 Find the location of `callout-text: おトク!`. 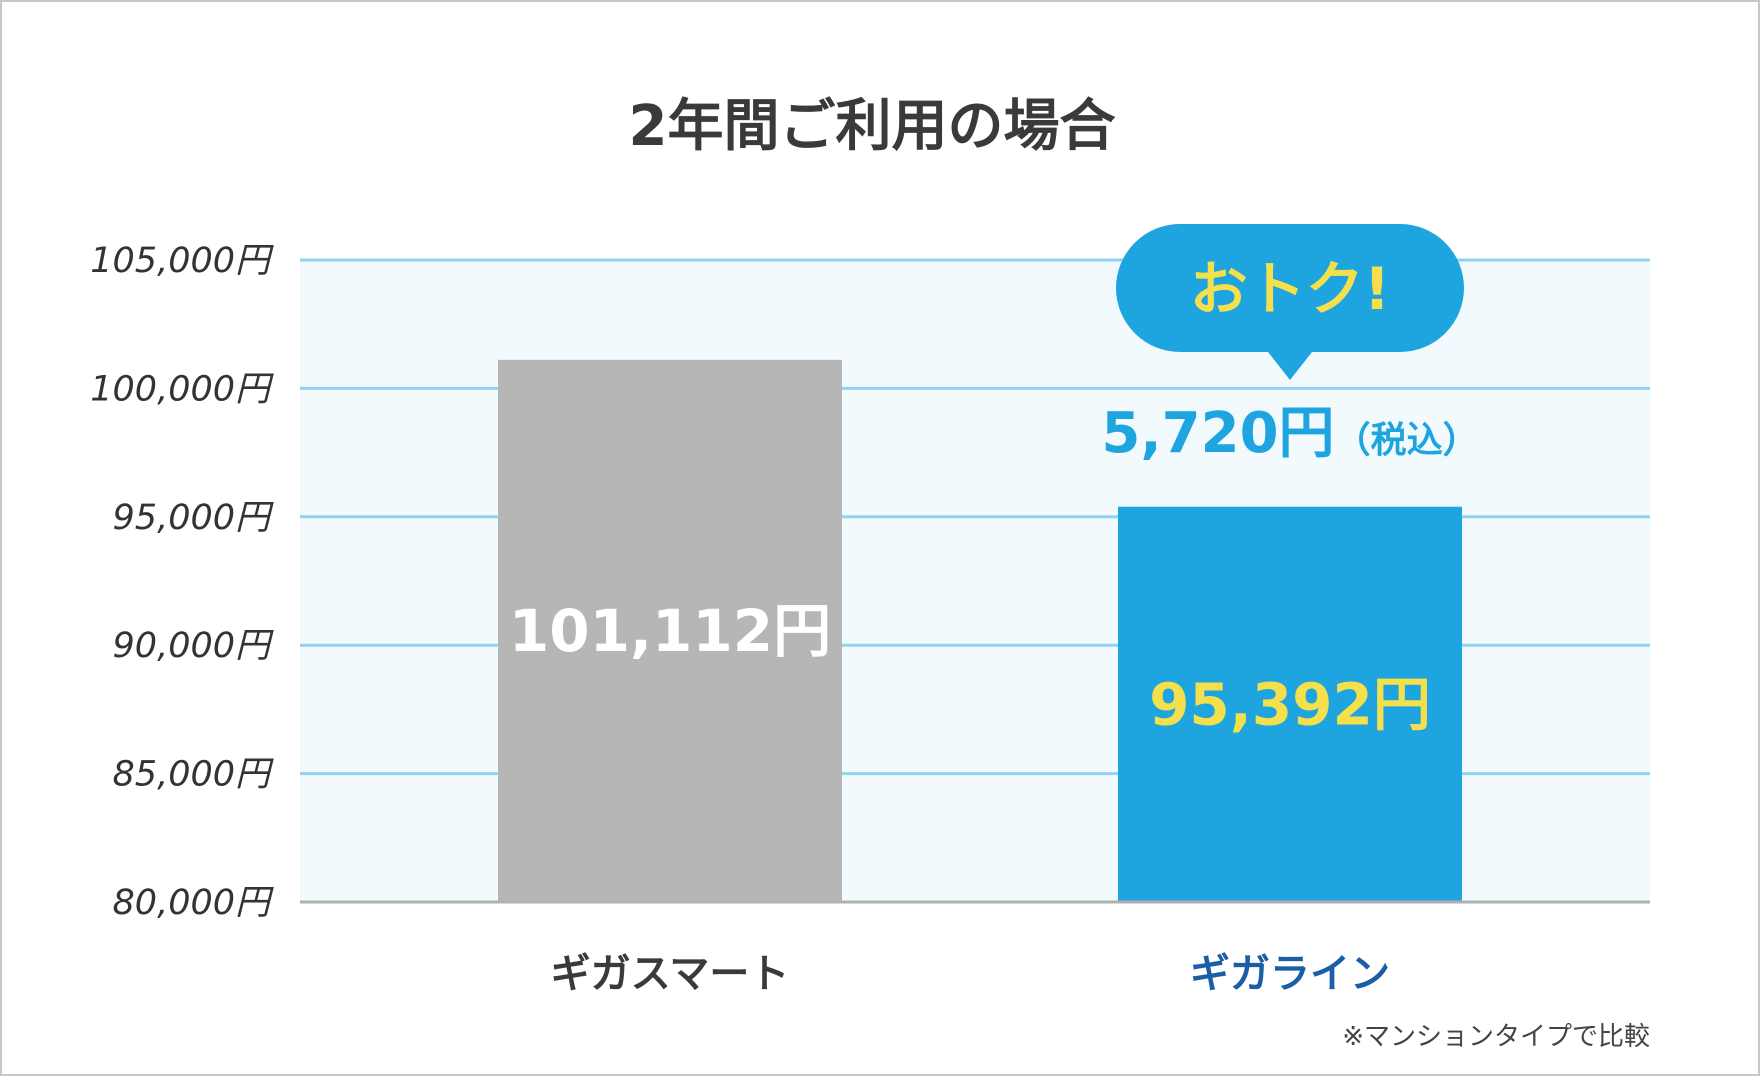

callout-text: おトク! is located at coordinates (1290, 289).